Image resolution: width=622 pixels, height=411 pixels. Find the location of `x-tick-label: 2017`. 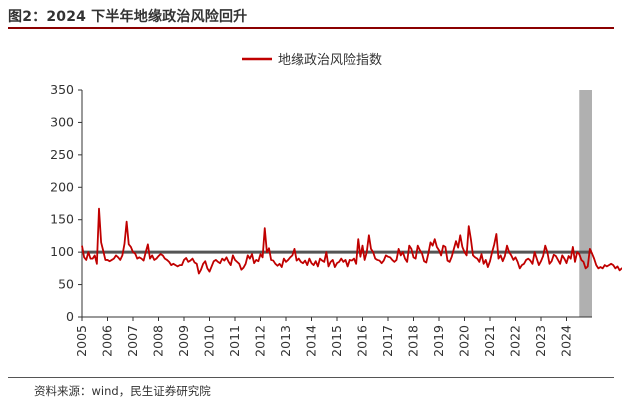

x-tick-label: 2017 is located at coordinates (387, 341).